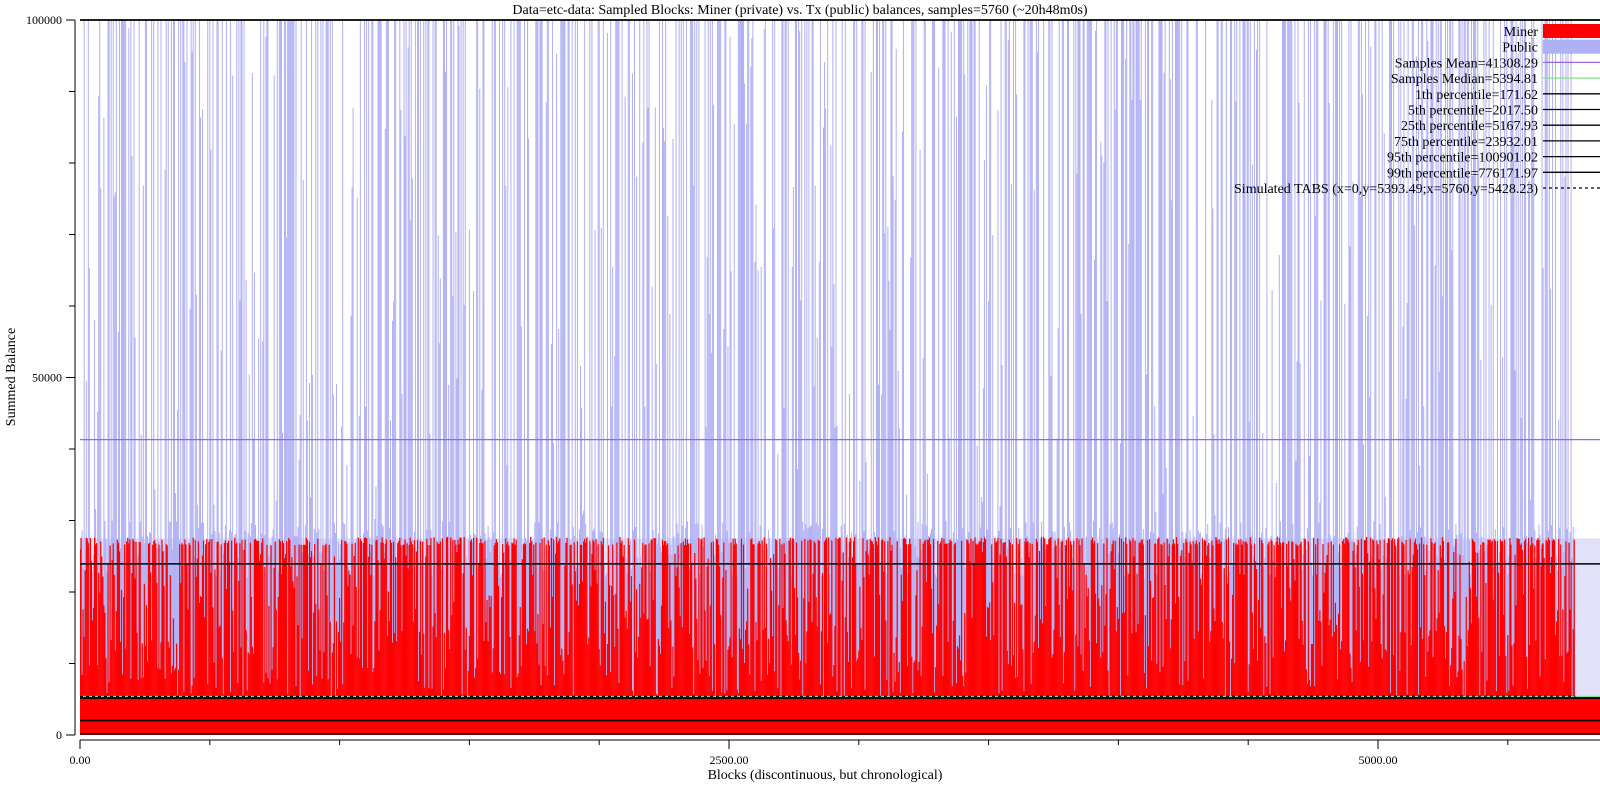  I want to click on y-tick-label: 0, so click(59, 735).